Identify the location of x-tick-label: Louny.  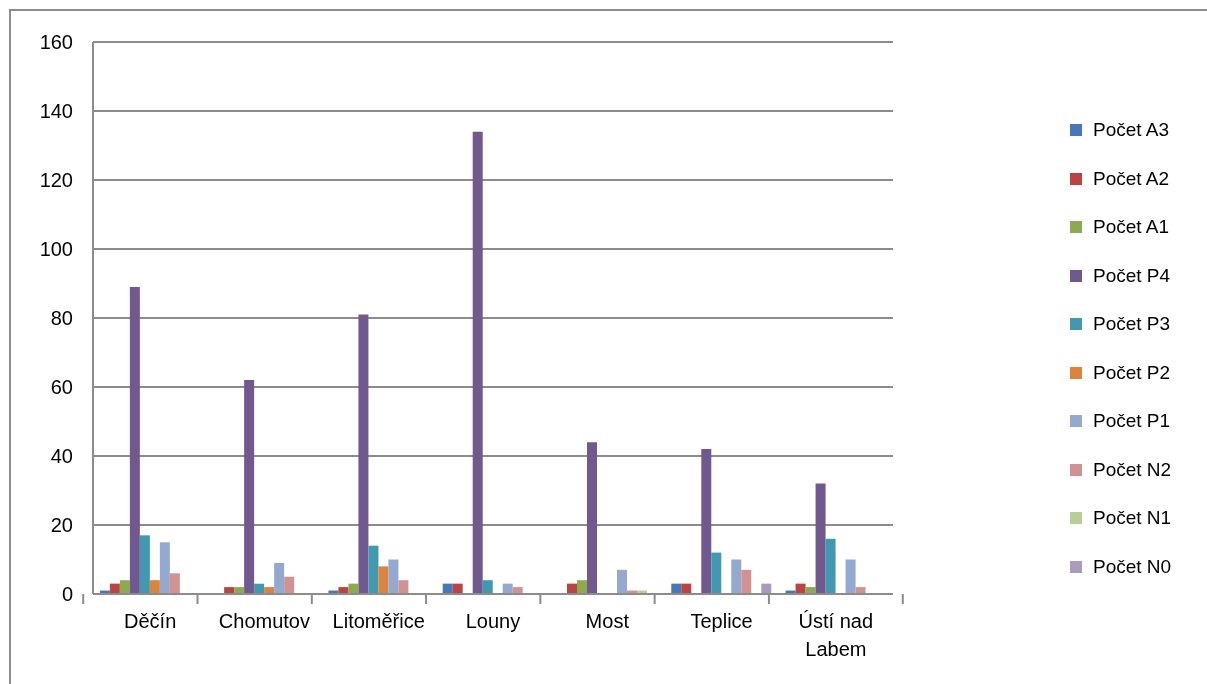
(493, 621).